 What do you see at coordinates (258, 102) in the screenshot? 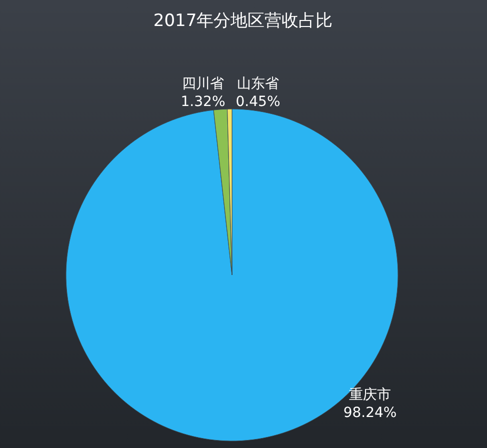
I see `data-label: 0.45%` at bounding box center [258, 102].